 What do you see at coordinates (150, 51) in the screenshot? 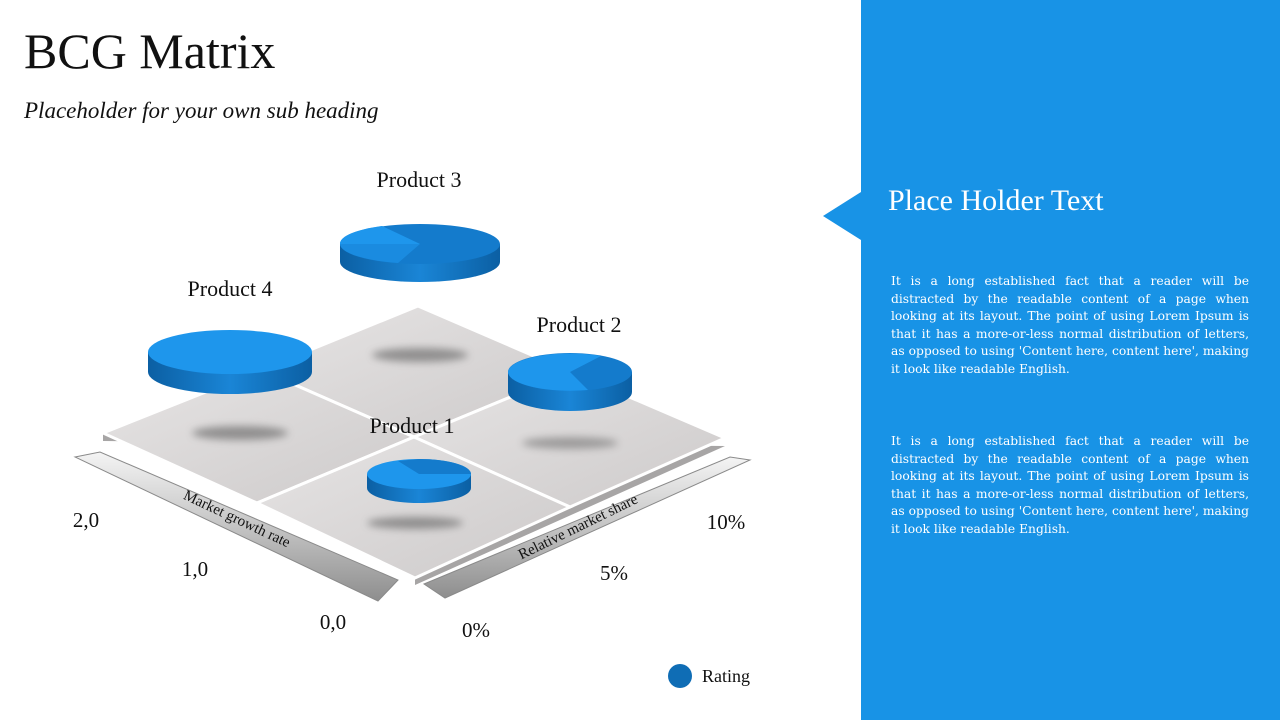
I see `page-title: BCG Matrix` at bounding box center [150, 51].